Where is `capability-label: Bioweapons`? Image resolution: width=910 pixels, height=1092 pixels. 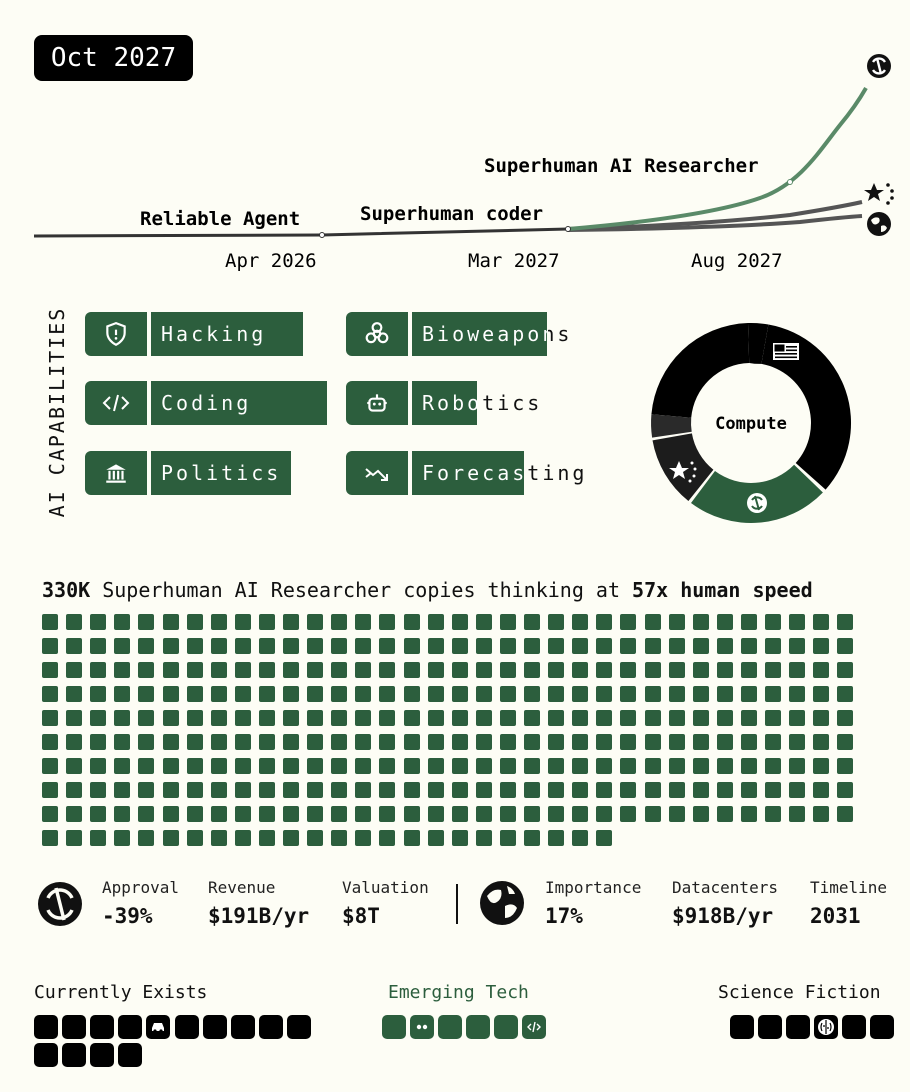 capability-label: Bioweapons is located at coordinates (497, 334).